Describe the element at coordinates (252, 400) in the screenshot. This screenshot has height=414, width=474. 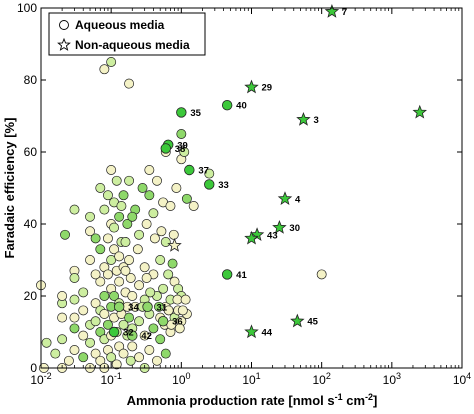
I see `x-axis-title: Ammonia production rate [nmol s-1 cm-2]` at that location.